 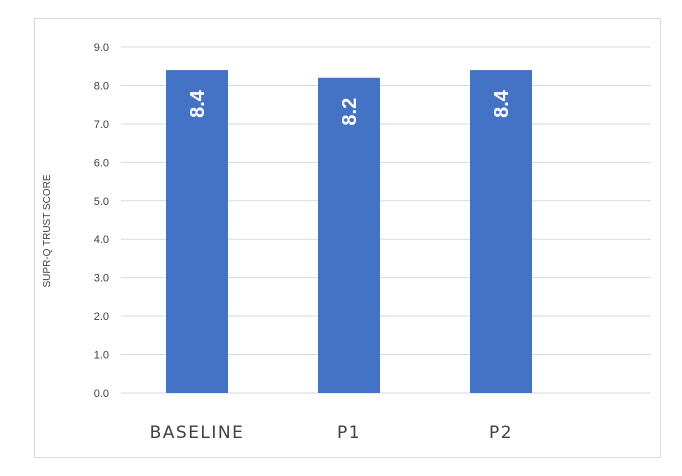 What do you see at coordinates (101, 202) in the screenshot?
I see `y-tick-label: 5.0` at bounding box center [101, 202].